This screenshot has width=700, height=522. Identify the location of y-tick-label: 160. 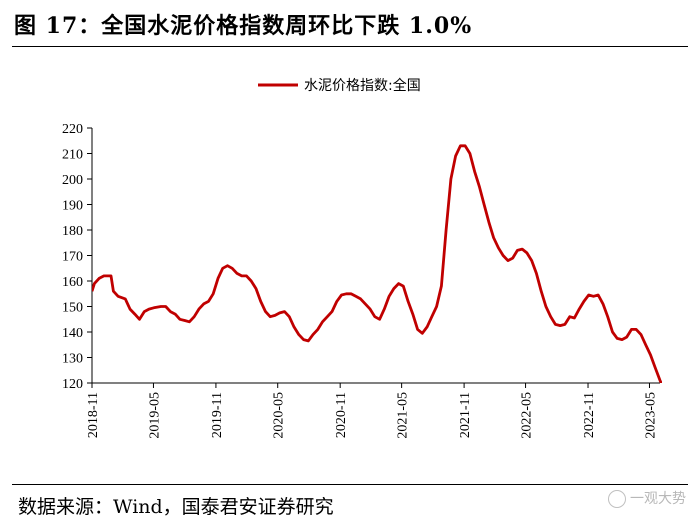
(72, 282).